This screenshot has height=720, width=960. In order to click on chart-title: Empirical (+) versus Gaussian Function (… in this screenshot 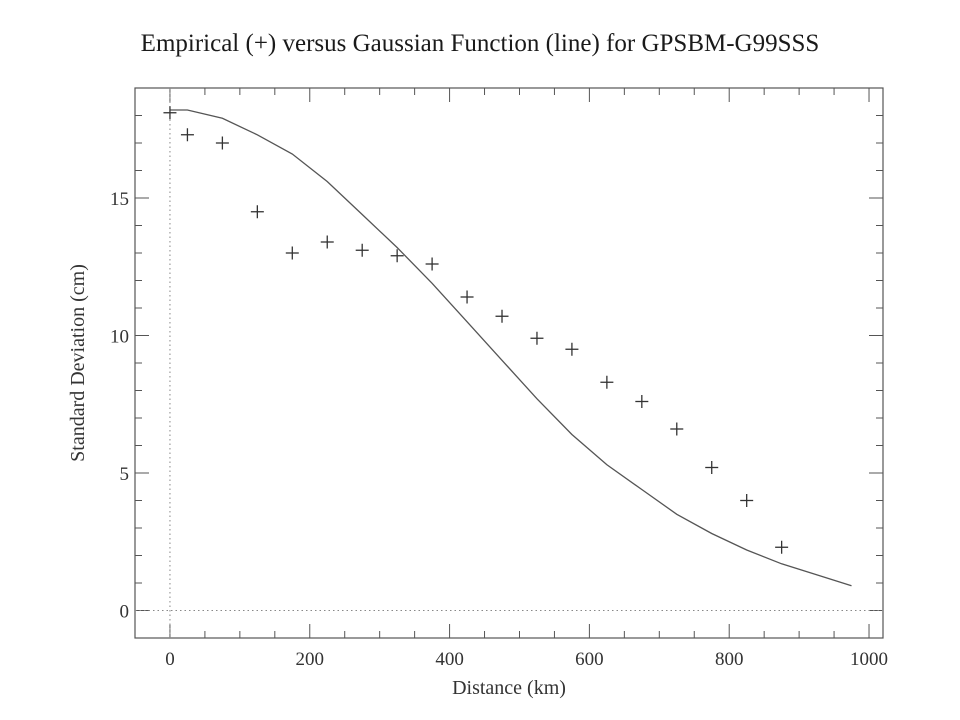, I will do `click(480, 43)`.